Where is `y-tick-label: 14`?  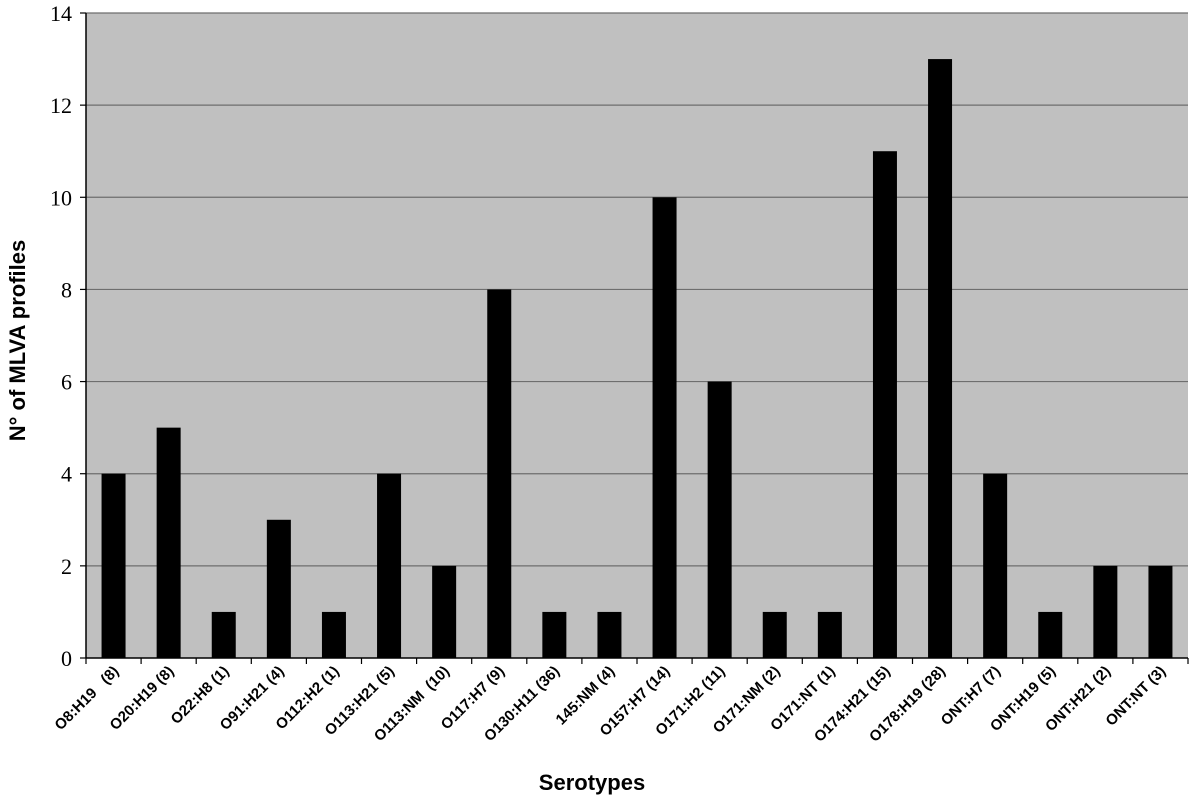 y-tick-label: 14 is located at coordinates (61, 13).